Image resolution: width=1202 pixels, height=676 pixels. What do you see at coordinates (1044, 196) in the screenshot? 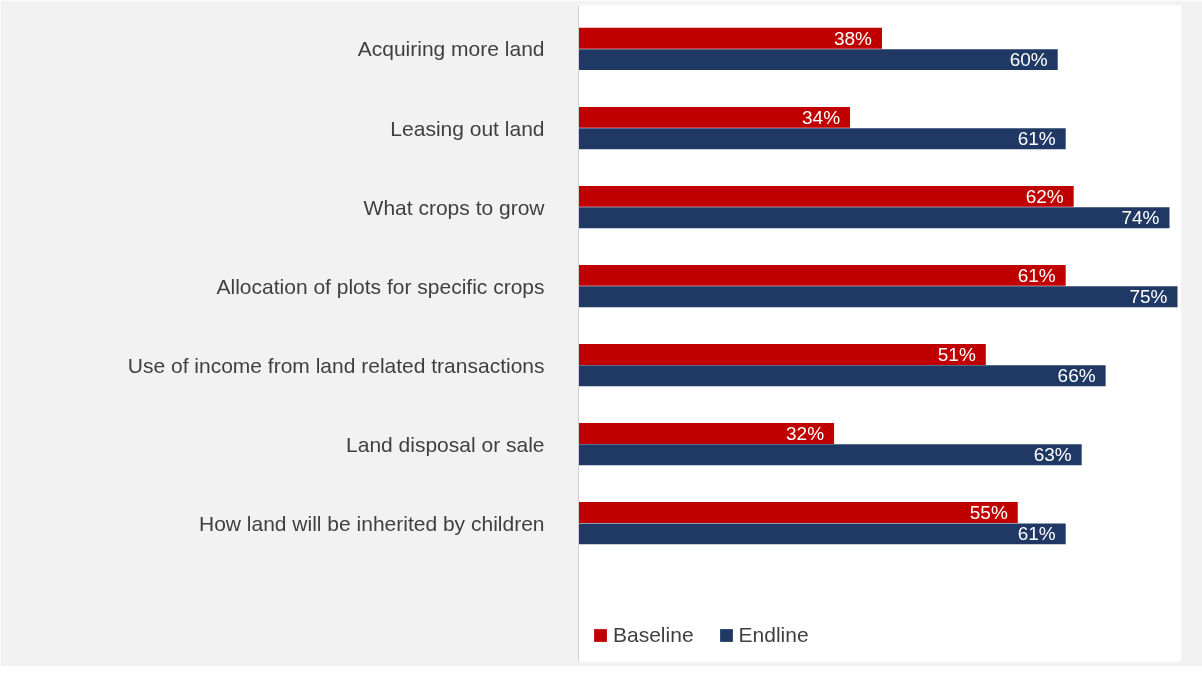
I see `data-label: 62%` at bounding box center [1044, 196].